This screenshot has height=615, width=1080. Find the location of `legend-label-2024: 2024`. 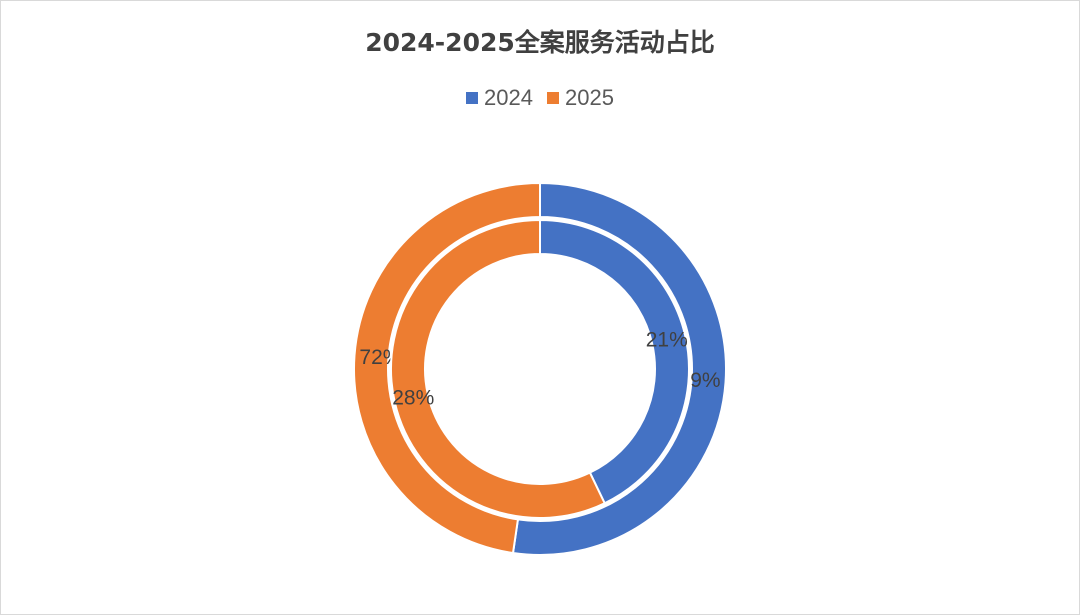

legend-label-2024: 2024 is located at coordinates (508, 97).